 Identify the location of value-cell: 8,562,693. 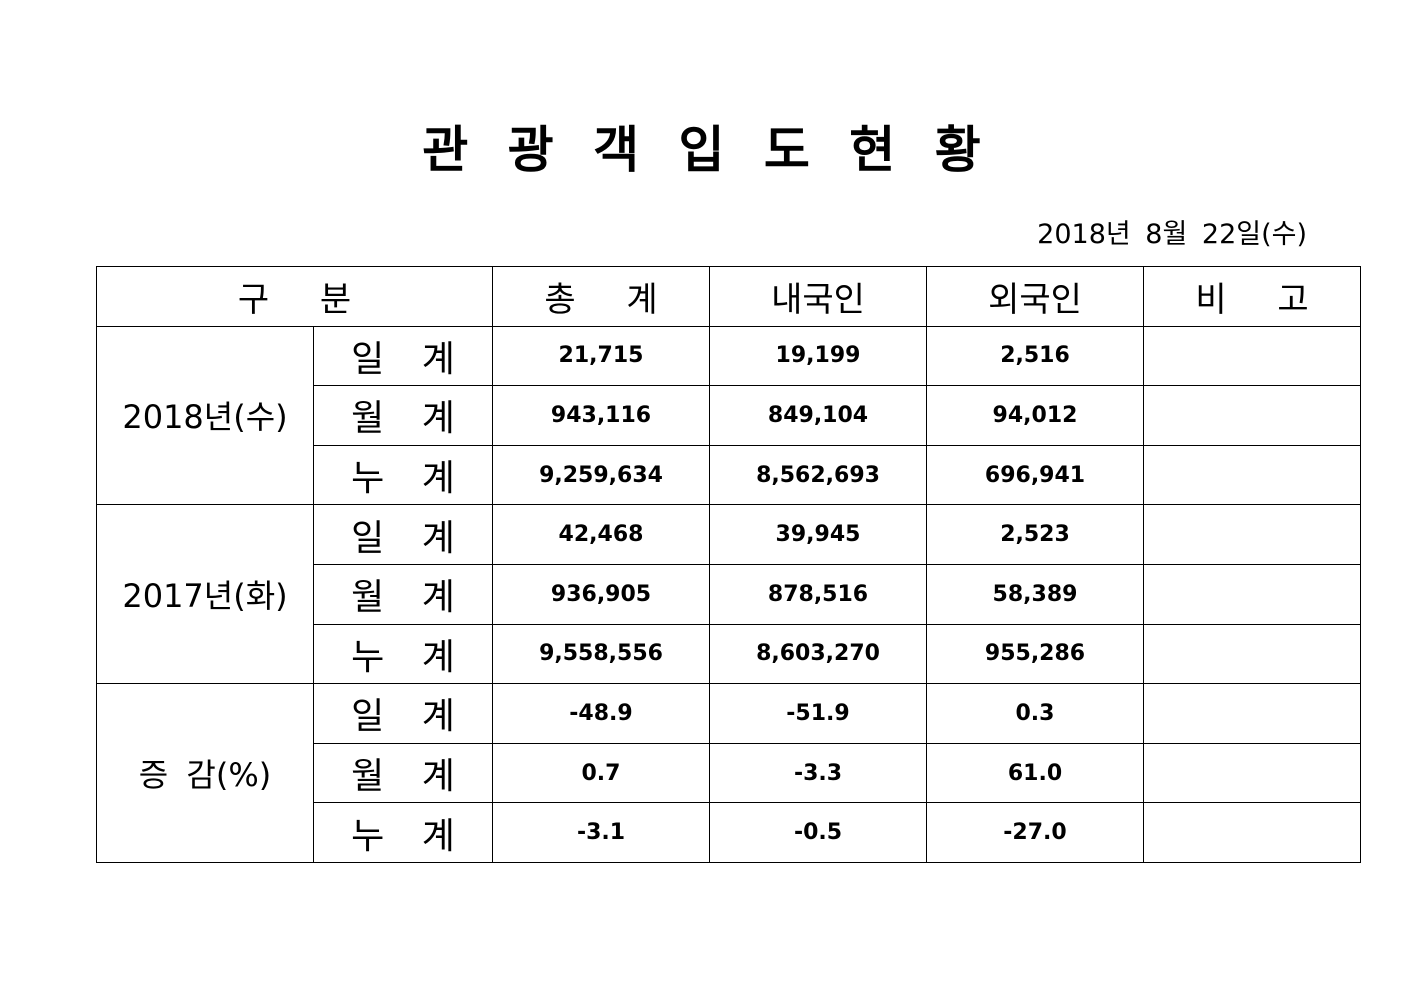
(818, 475).